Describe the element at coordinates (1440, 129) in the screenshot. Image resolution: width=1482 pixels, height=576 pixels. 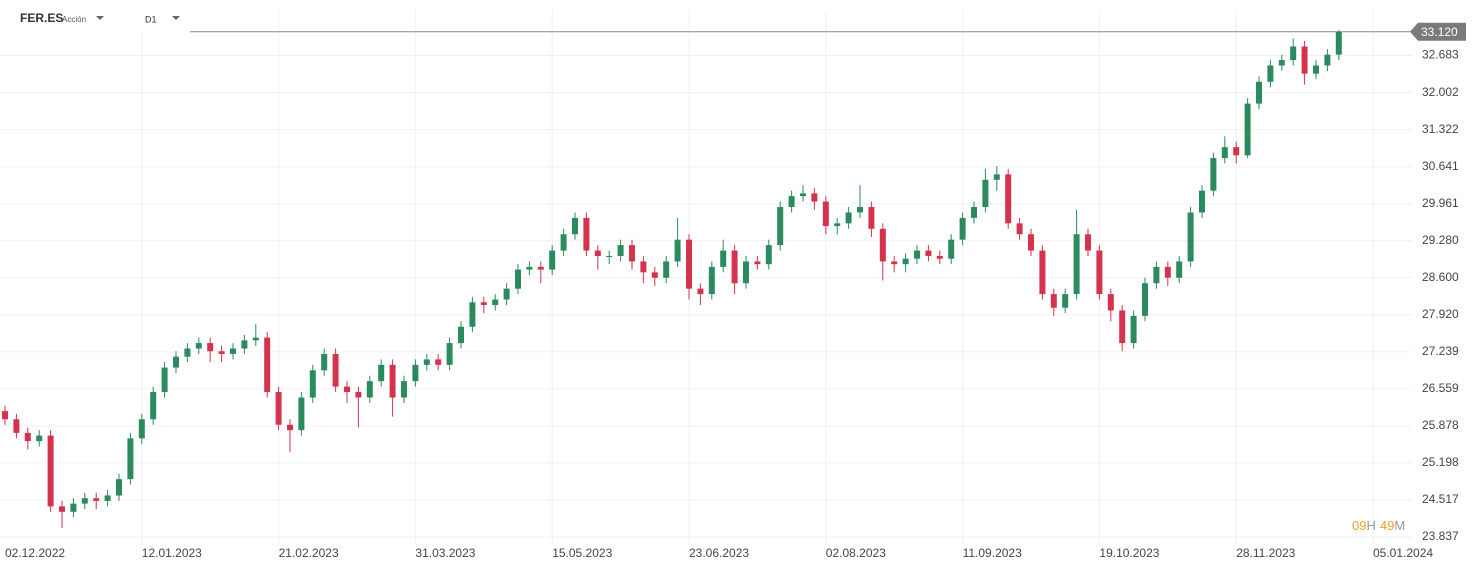
I see `y-tick-label: 31.322` at that location.